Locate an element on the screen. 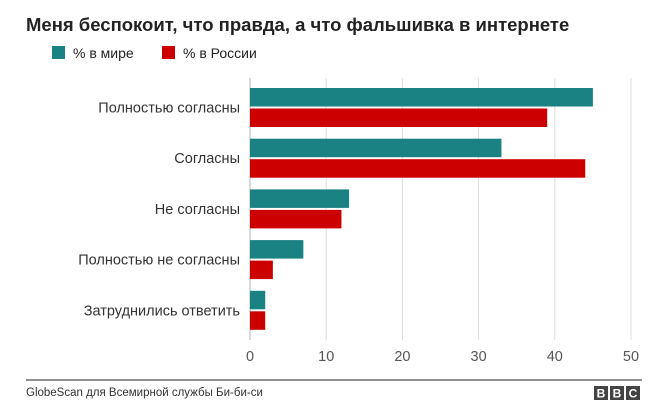 Image resolution: width=664 pixels, height=412 pixels. bbc-logo-letter-1: B is located at coordinates (617, 394).